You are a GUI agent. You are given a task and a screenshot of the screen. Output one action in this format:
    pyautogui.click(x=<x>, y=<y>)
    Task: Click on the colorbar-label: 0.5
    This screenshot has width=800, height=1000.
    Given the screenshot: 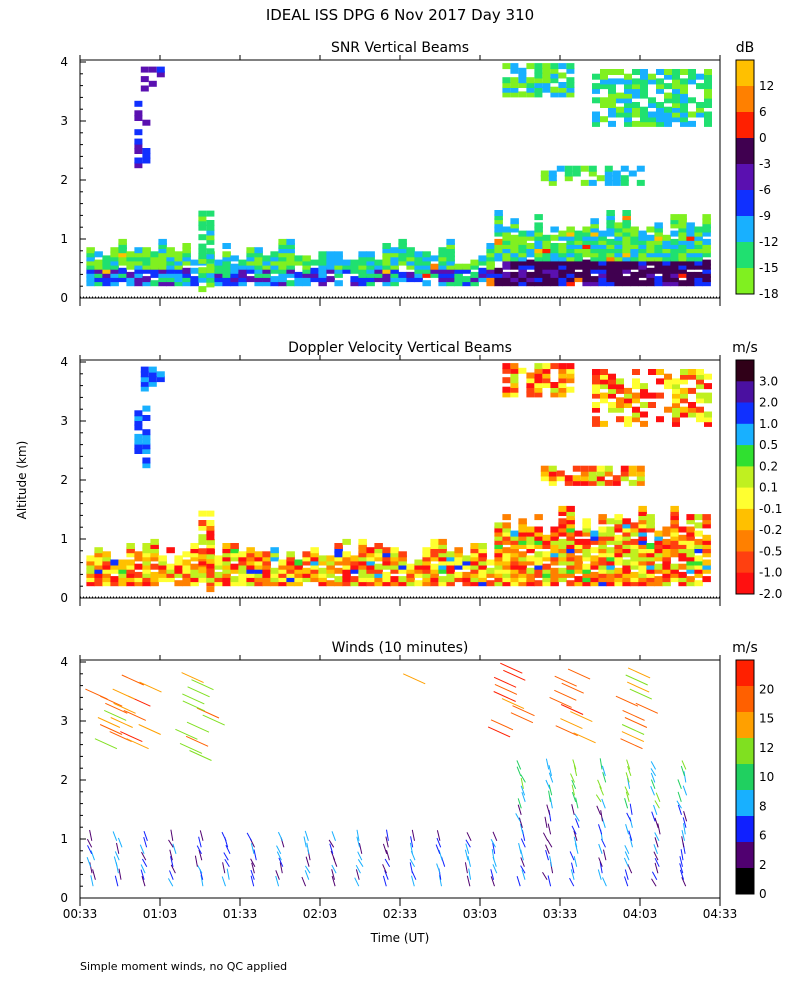 What is the action you would take?
    pyautogui.click(x=768, y=445)
    